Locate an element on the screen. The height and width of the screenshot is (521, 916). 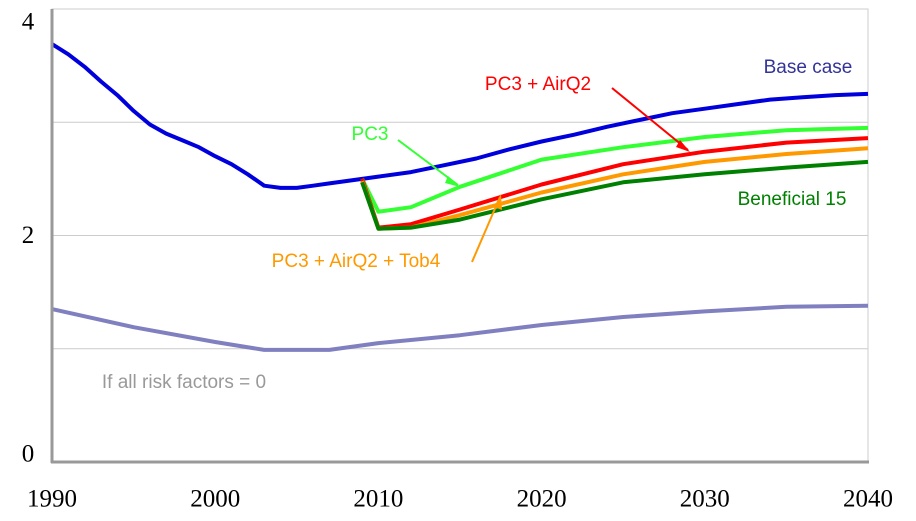
x-tick-label: 1990 is located at coordinates (52, 499).